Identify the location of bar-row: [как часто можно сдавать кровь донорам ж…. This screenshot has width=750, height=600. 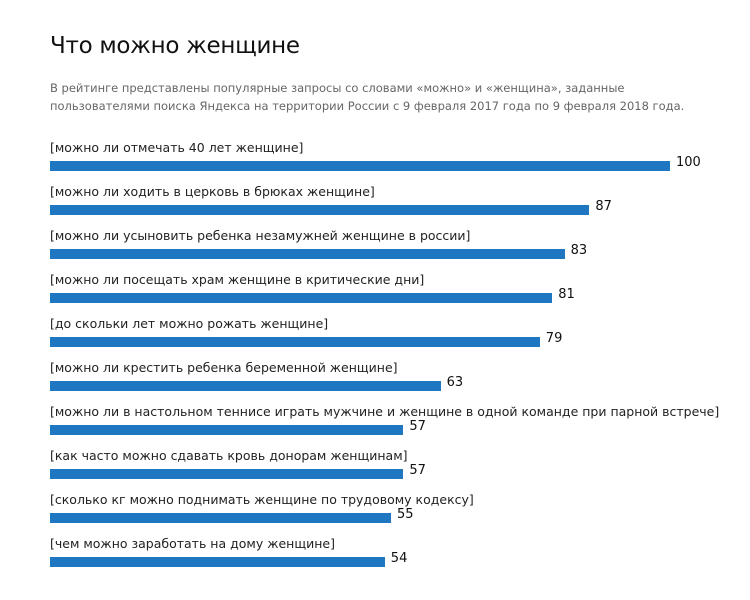
(390, 466).